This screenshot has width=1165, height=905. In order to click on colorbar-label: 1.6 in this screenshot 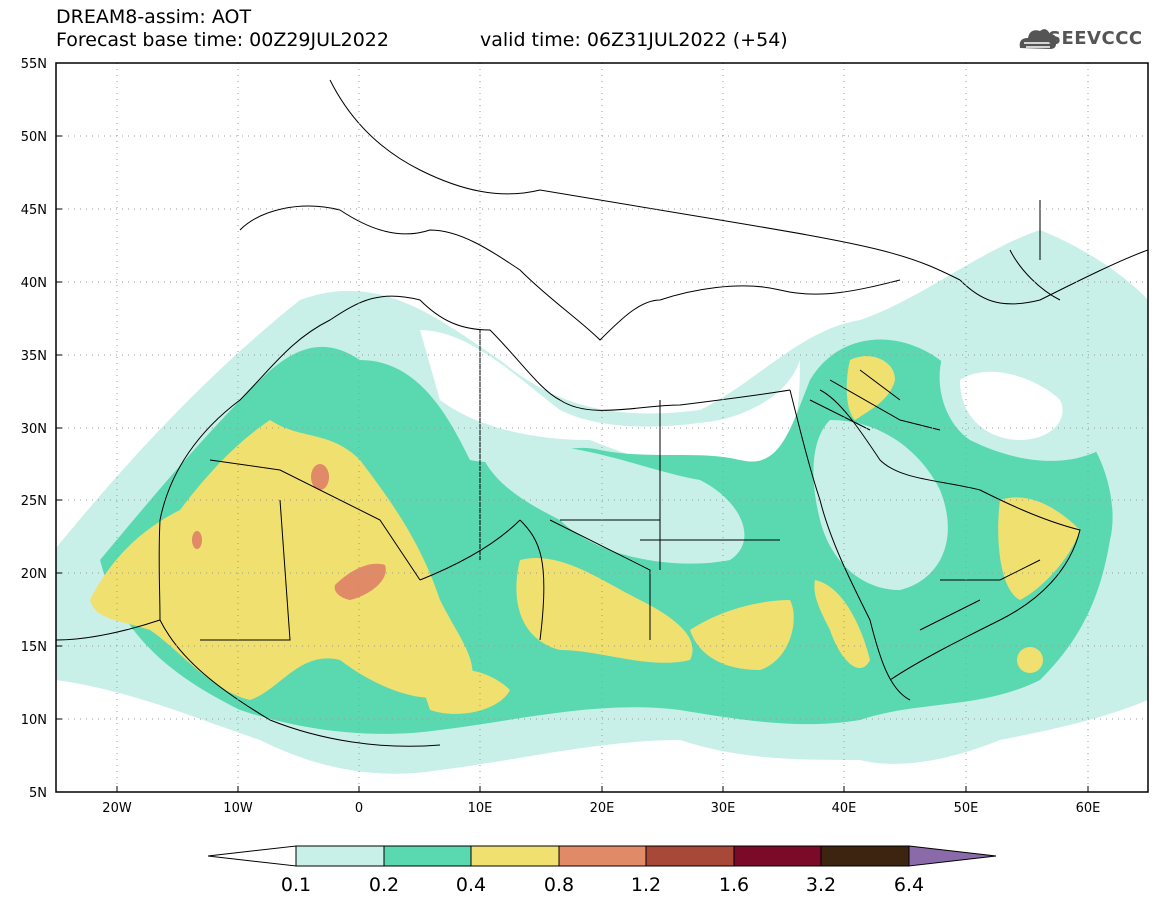, I will do `click(734, 885)`.